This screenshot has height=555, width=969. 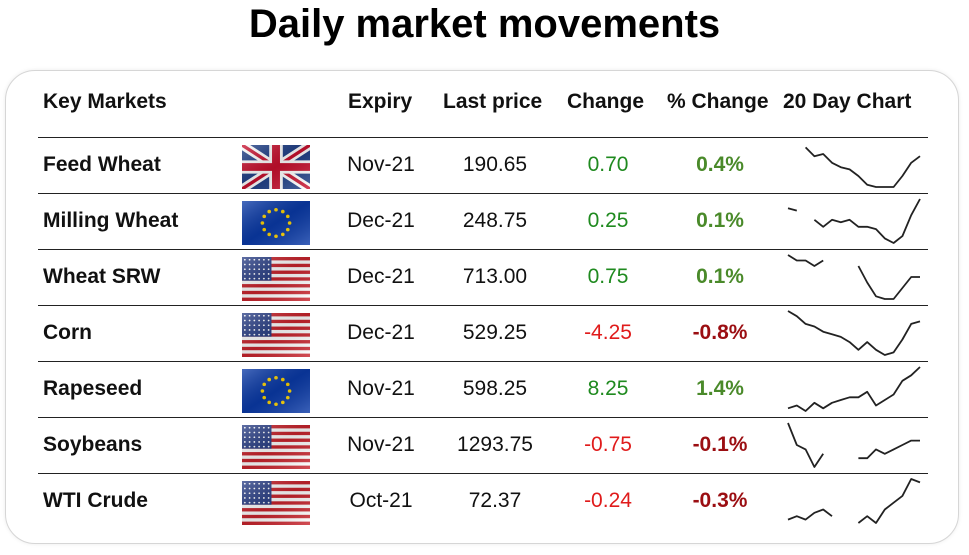 I want to click on last-price-value: 529.25, so click(x=495, y=332).